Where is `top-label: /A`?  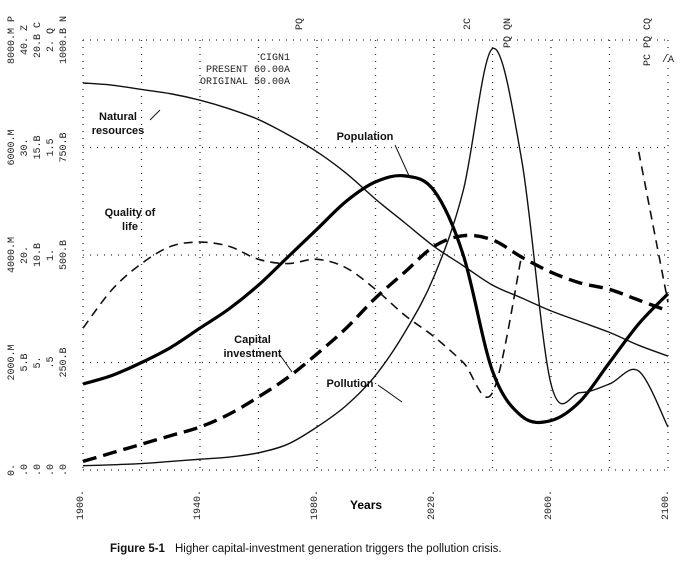 top-label: /A is located at coordinates (668, 60).